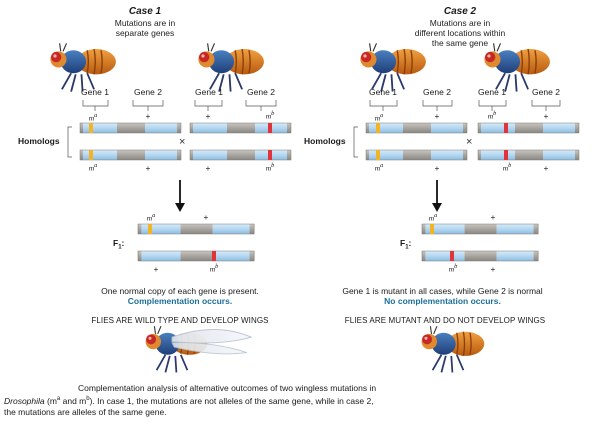 Image resolution: width=602 pixels, height=422 pixels. Describe the element at coordinates (460, 23) in the screenshot. I see `case2-subtitle-1: Mutations are in` at that location.